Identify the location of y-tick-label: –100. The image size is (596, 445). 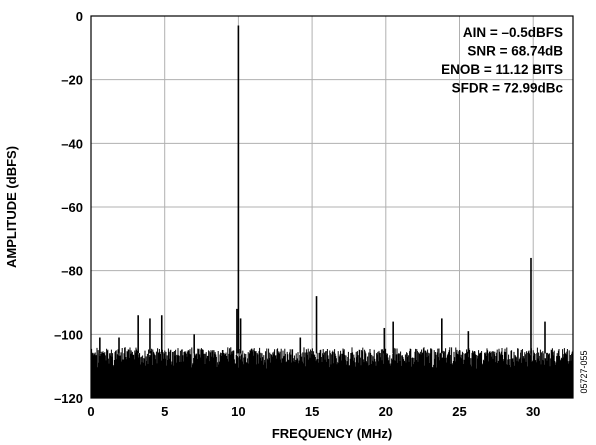
(68, 334).